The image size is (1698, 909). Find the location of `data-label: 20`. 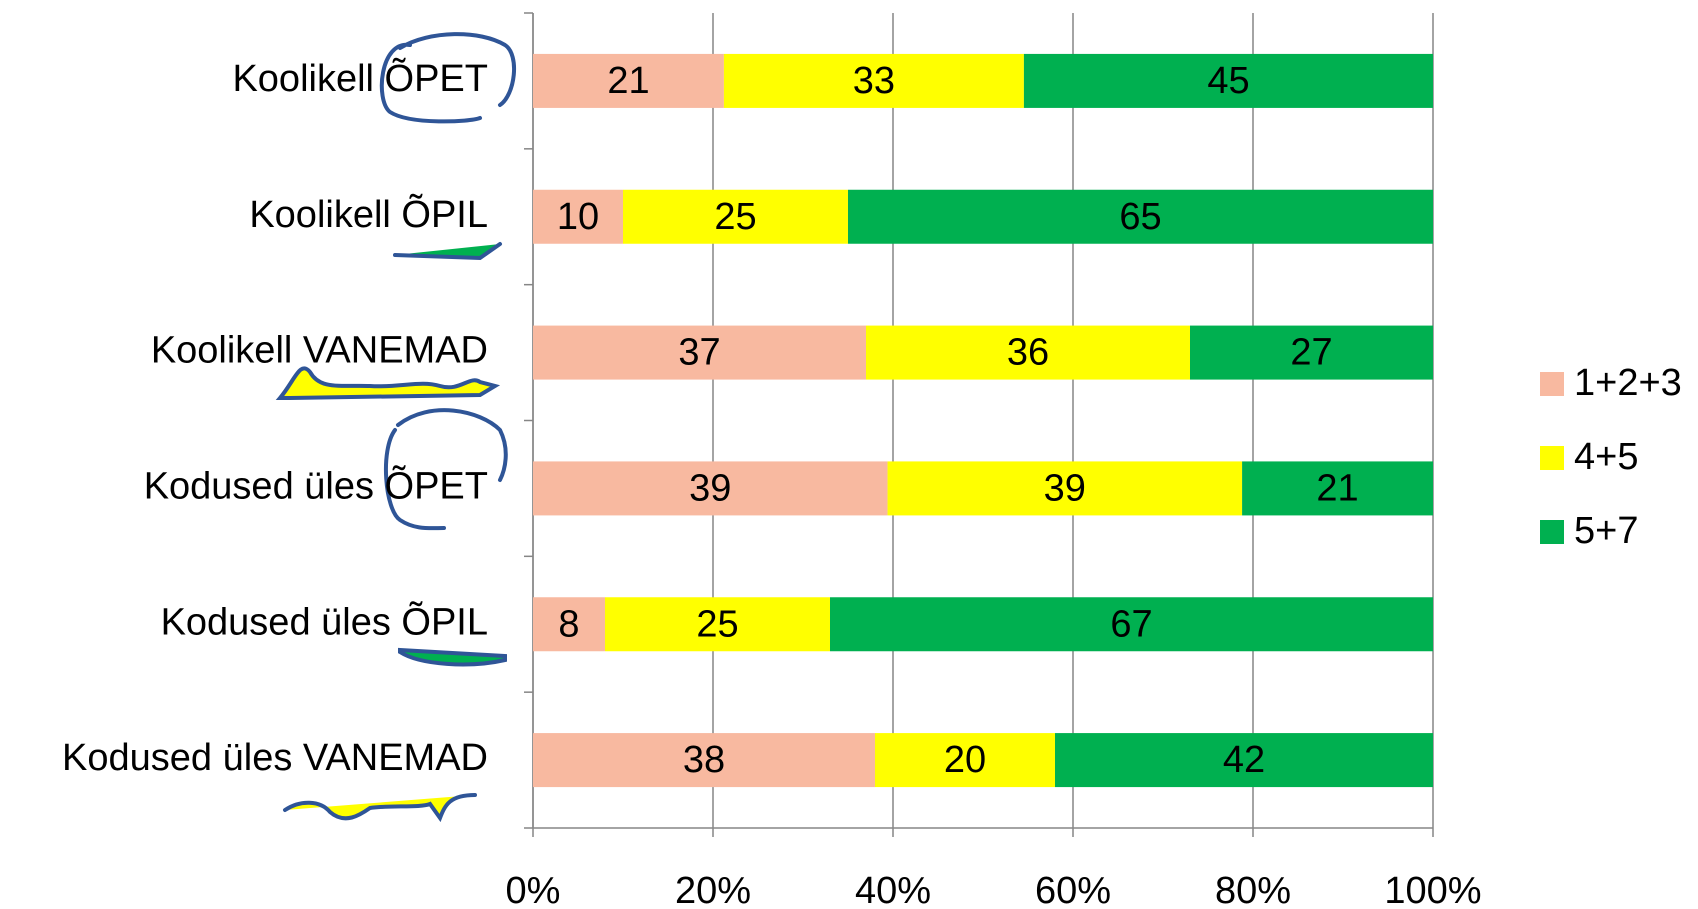

data-label: 20 is located at coordinates (965, 760).